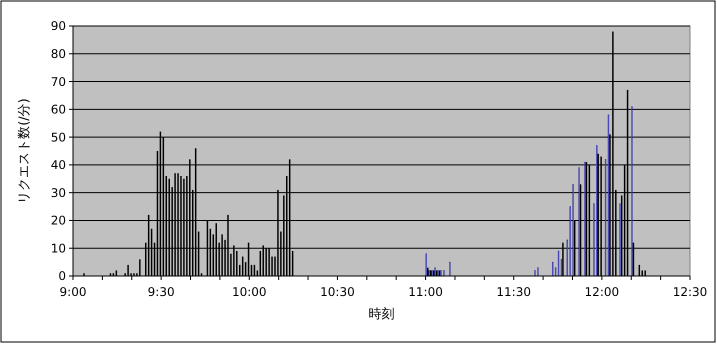 The height and width of the screenshot is (344, 717). What do you see at coordinates (58, 221) in the screenshot?
I see `y-tick-label: 20` at bounding box center [58, 221].